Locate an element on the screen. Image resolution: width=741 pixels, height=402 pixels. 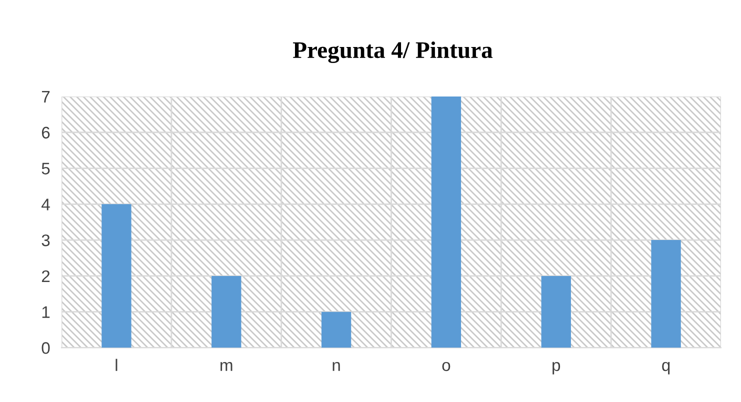
chart-title: Pregunta 4/ Pintura is located at coordinates (393, 52).